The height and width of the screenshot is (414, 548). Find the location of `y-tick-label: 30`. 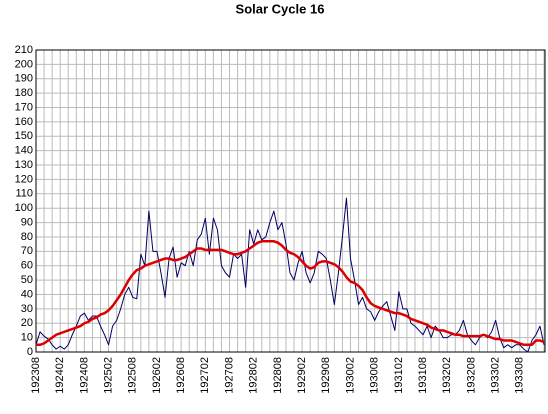

y-tick-label: 30 is located at coordinates (27, 309).